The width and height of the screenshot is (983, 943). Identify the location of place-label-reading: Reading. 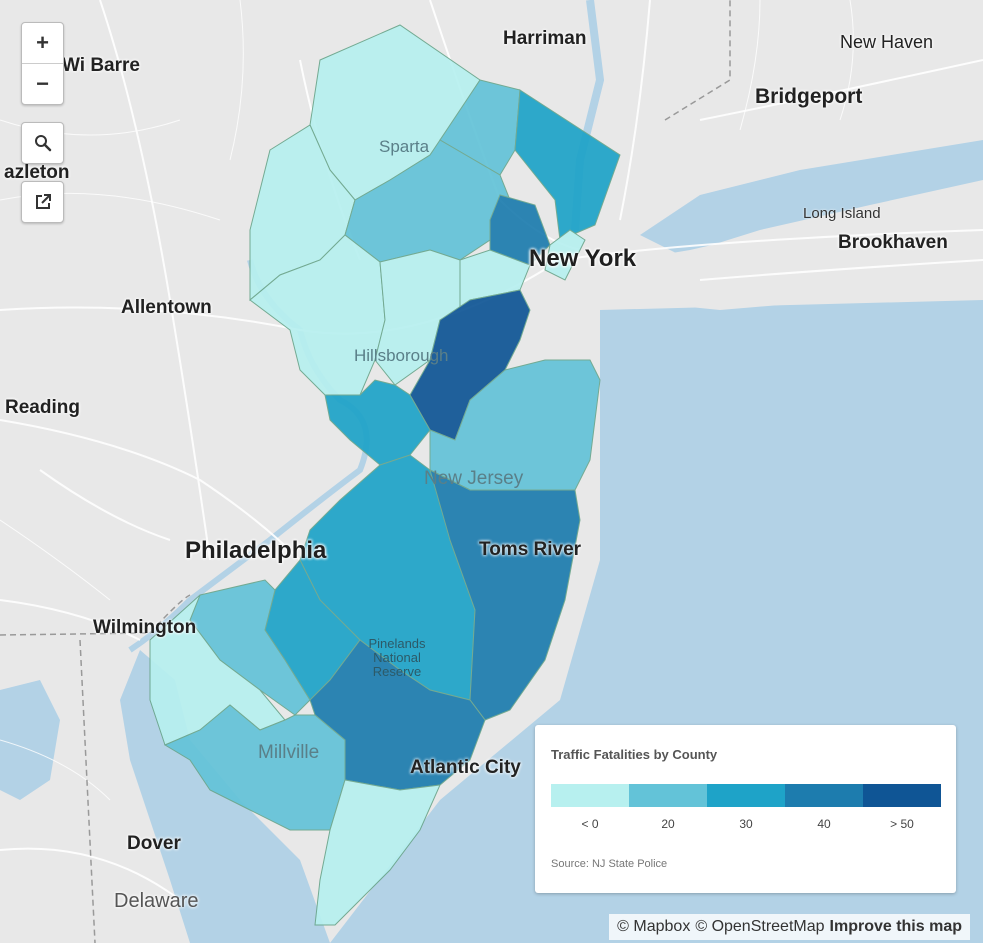
(42, 407).